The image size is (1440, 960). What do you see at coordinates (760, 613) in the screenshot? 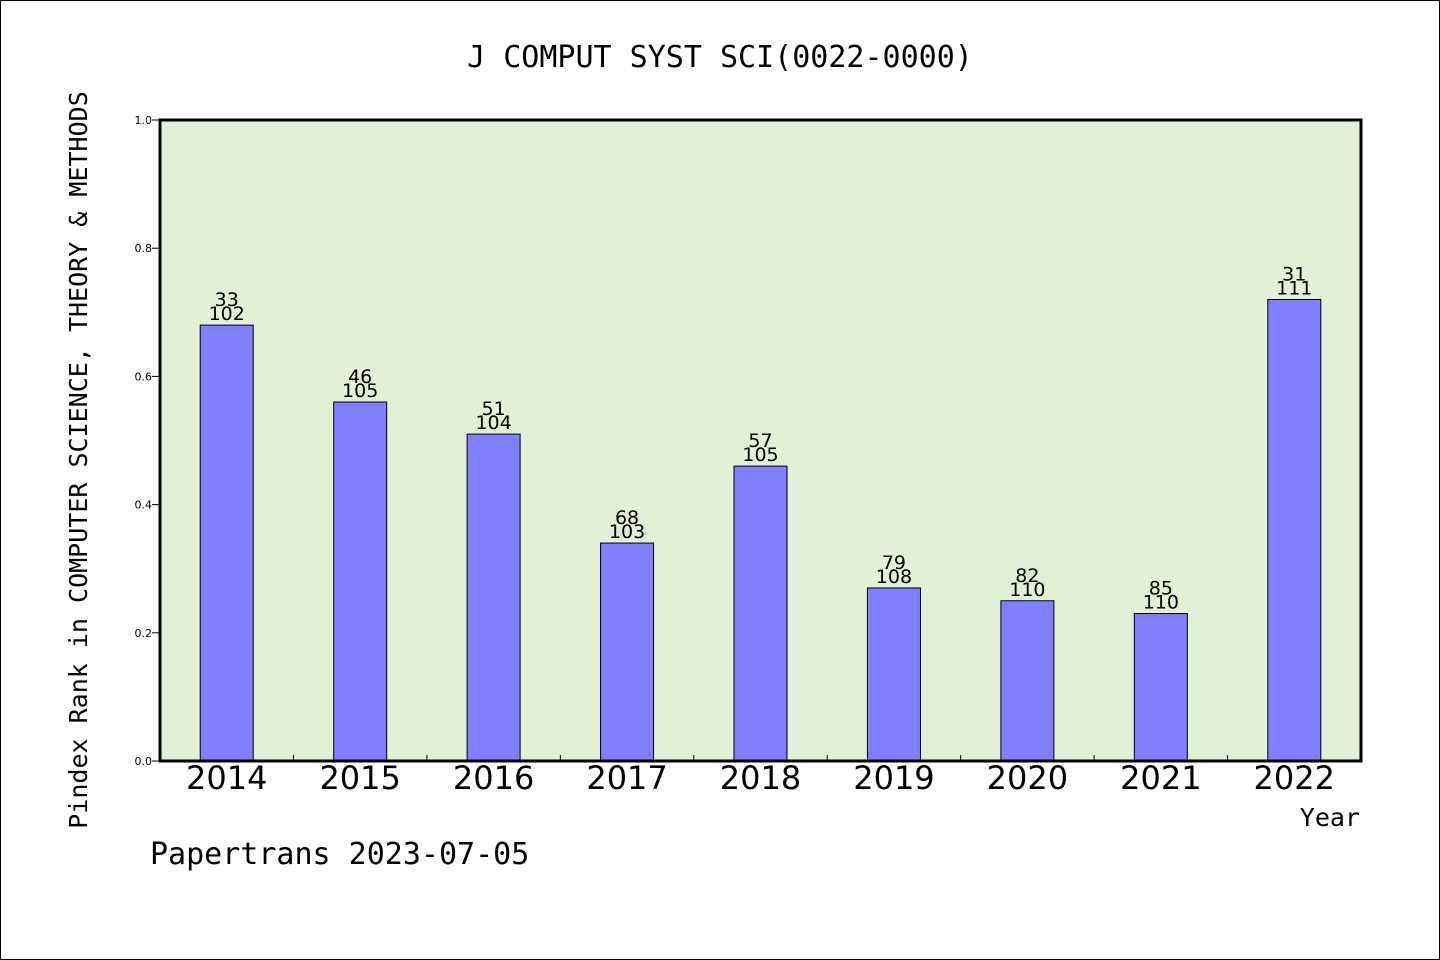
I see `bar-2018` at bounding box center [760, 613].